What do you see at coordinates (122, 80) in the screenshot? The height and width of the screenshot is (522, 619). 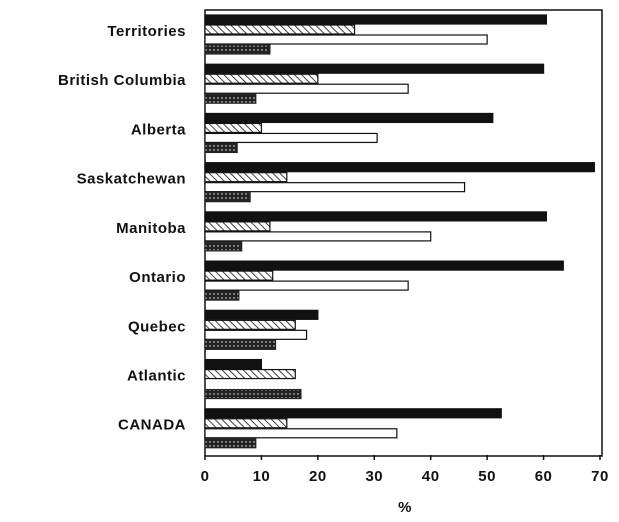 I see `y-tick-label: British Columbia` at bounding box center [122, 80].